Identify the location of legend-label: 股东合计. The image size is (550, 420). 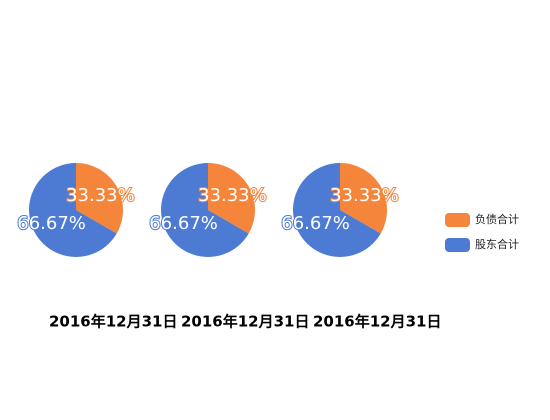
(497, 244).